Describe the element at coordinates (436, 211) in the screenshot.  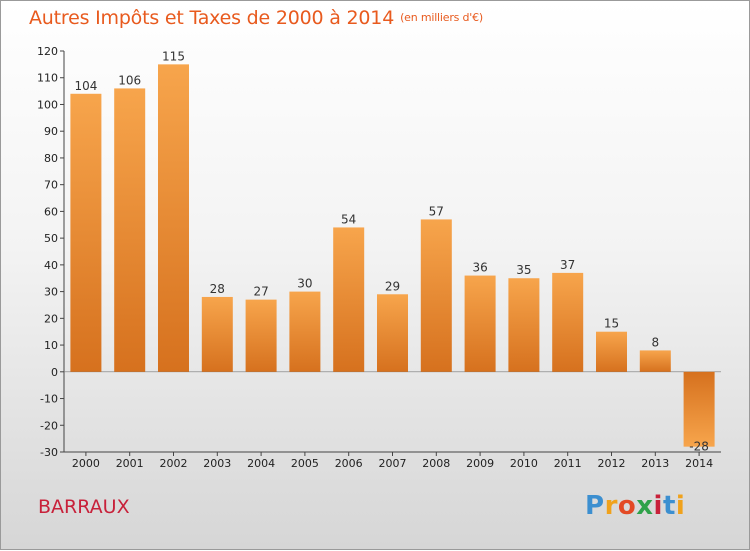
I see `data-label-2008: 57` at that location.